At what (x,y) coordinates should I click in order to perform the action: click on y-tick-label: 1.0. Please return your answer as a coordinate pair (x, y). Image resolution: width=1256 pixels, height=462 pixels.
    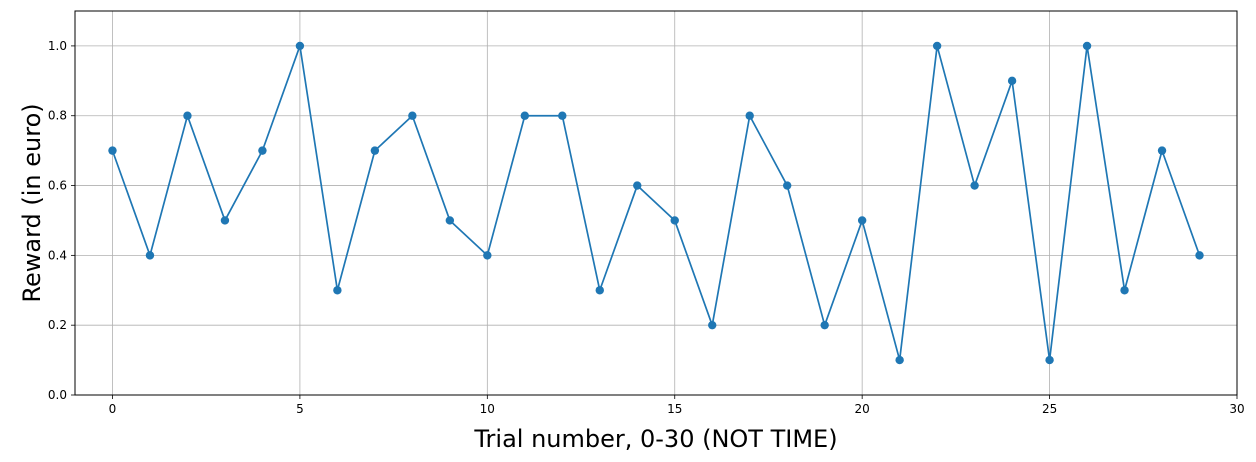
    Looking at the image, I should click on (57, 46).